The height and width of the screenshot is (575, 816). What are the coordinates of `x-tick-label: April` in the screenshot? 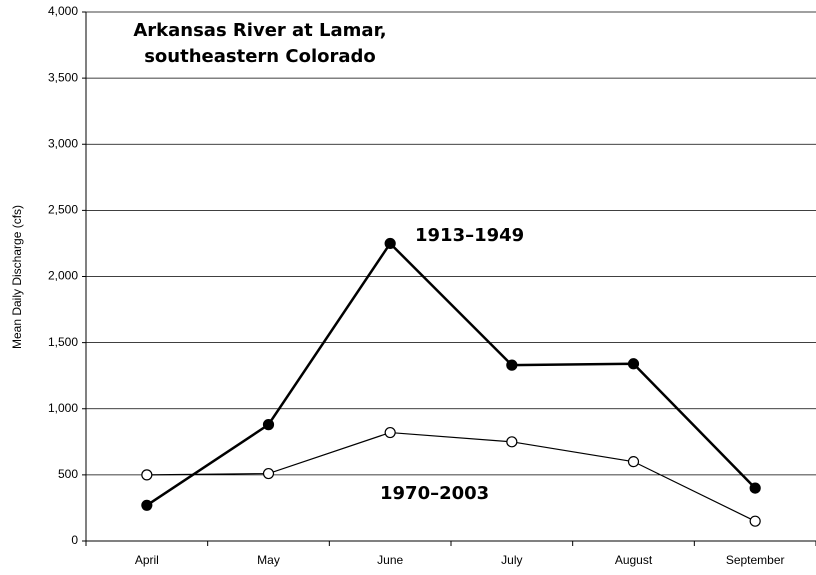 It's located at (147, 560).